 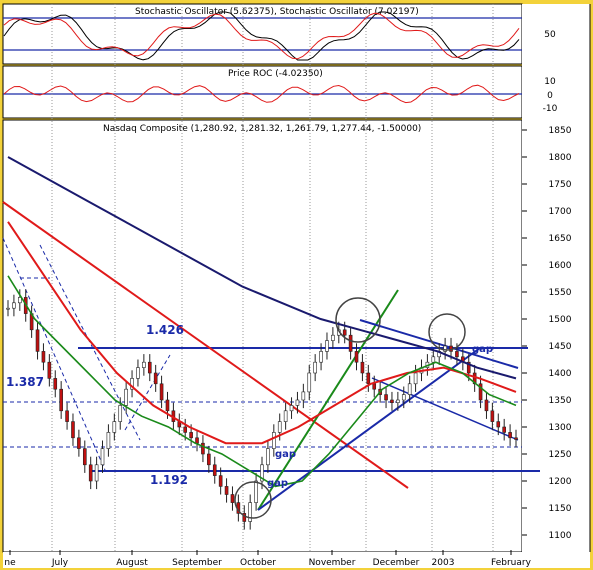 I want to click on stoch-panel, so click(x=262, y=34).